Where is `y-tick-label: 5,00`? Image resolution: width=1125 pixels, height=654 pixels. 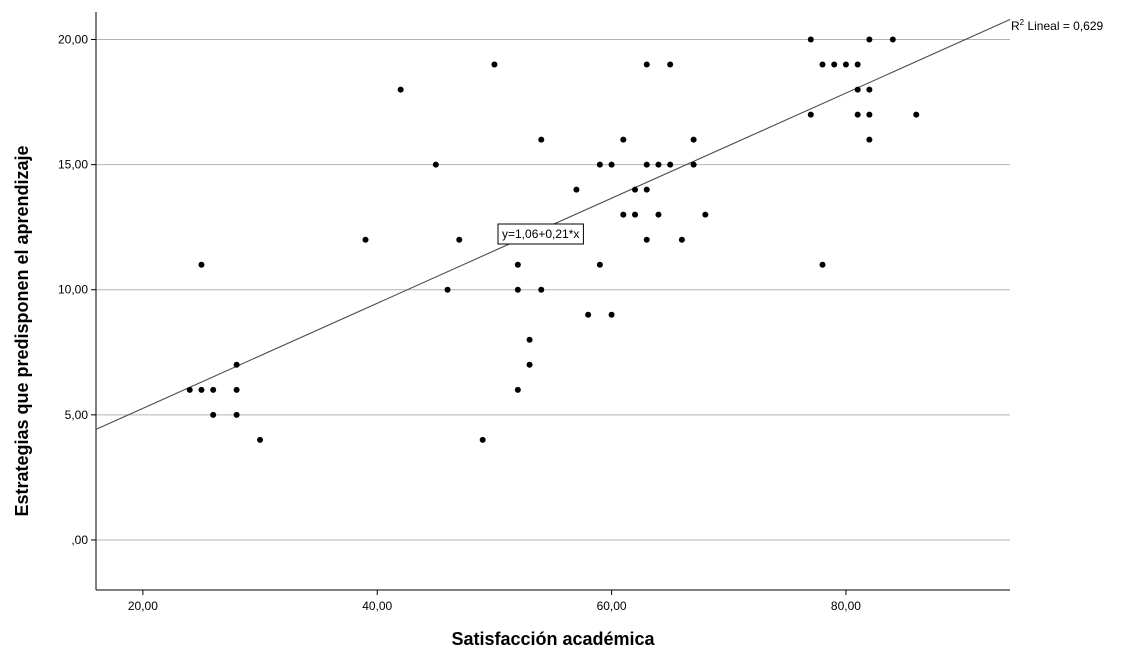 y-tick-label: 5,00 is located at coordinates (77, 415).